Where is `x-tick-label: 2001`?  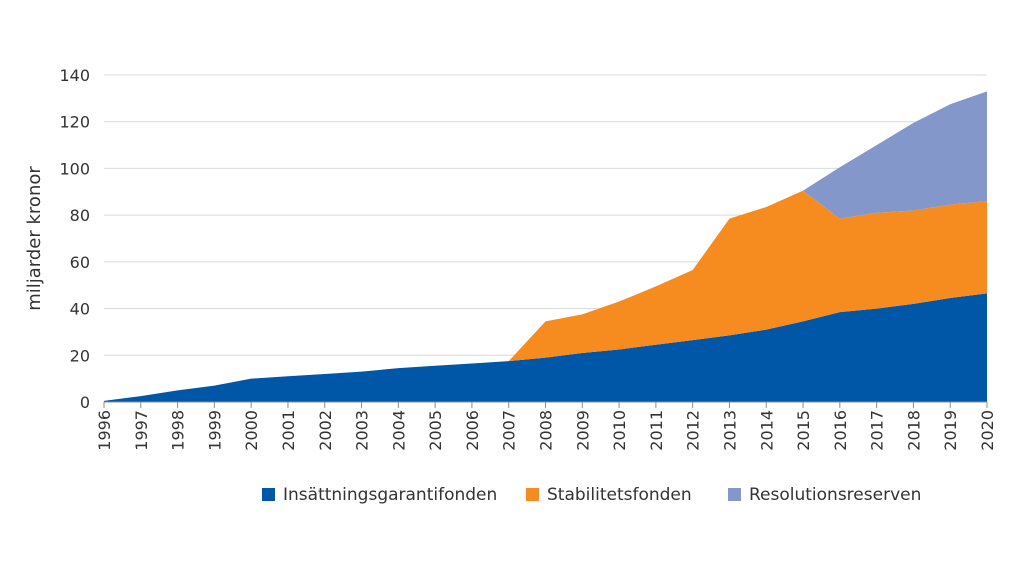
x-tick-label: 2001 is located at coordinates (288, 430).